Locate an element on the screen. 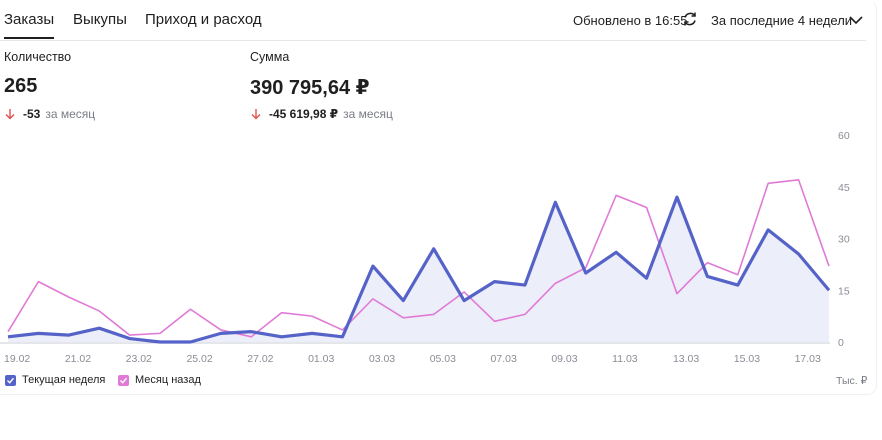 This screenshot has width=882, height=440. period-select: За последние 4 недели is located at coordinates (782, 20).